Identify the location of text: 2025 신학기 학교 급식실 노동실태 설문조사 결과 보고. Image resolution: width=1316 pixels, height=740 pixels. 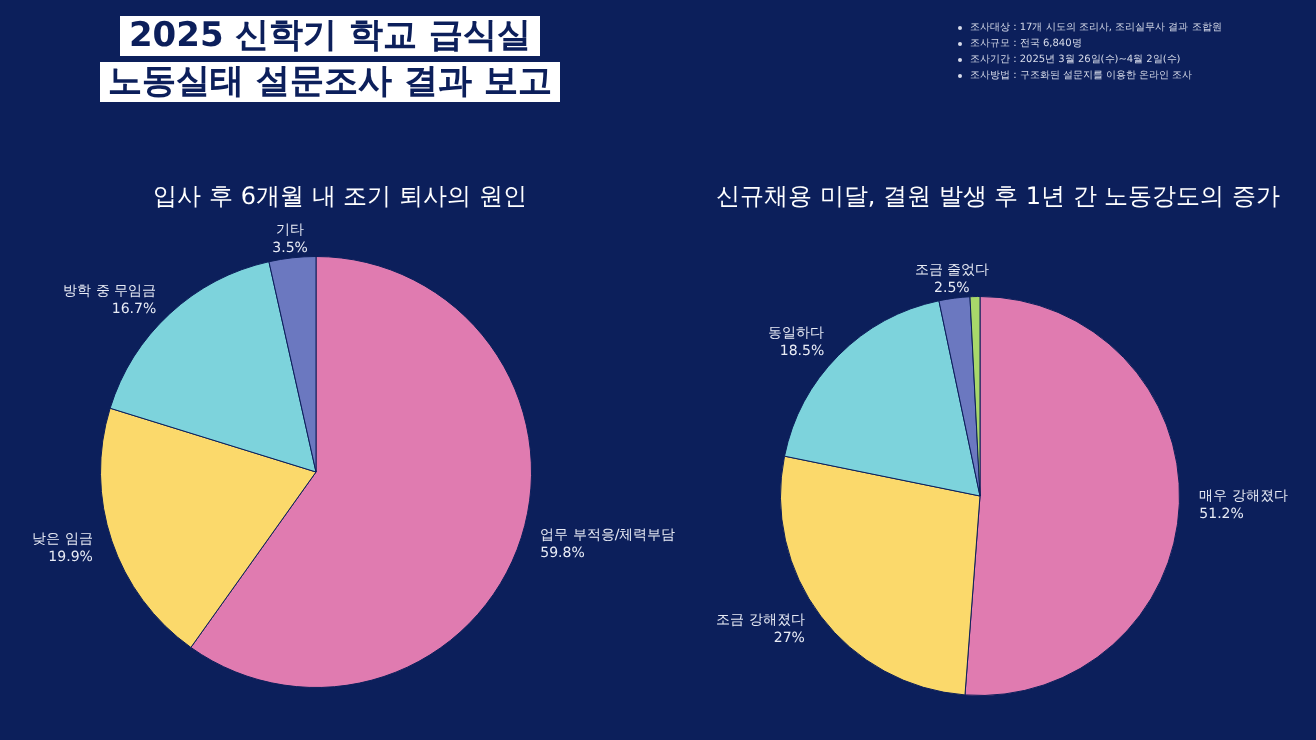
(330, 59).